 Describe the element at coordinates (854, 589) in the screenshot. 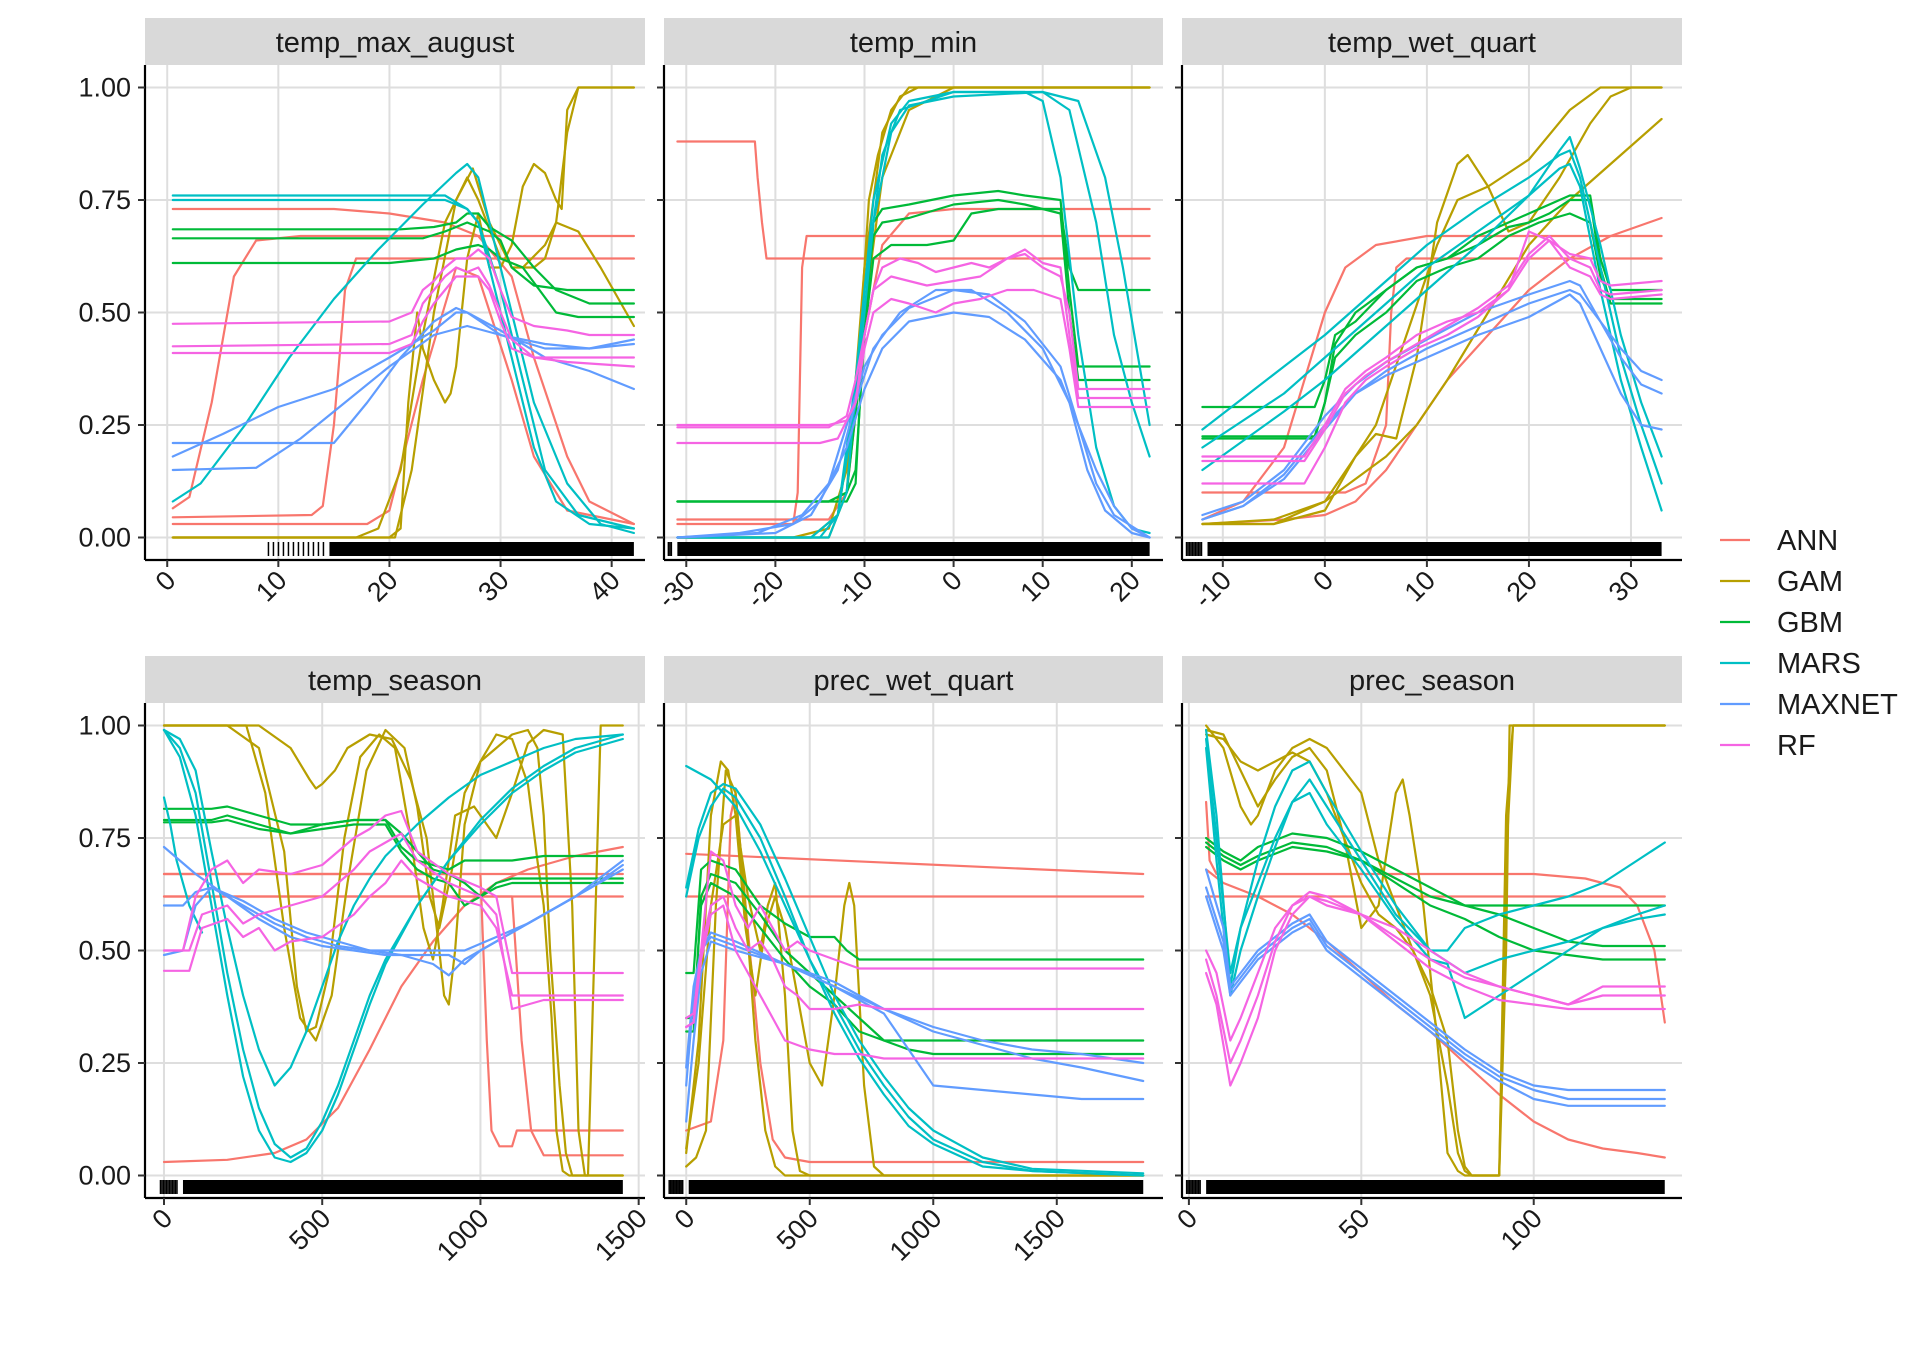

I see `x-tick-label: -10` at that location.